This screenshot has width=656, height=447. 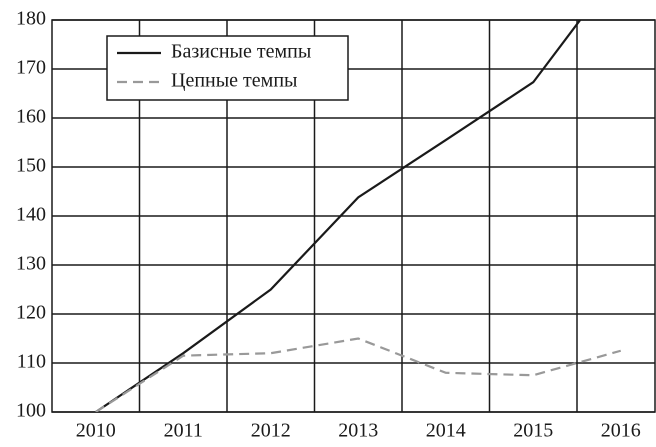 I want to click on y-tick-label: 170, so click(x=31, y=68).